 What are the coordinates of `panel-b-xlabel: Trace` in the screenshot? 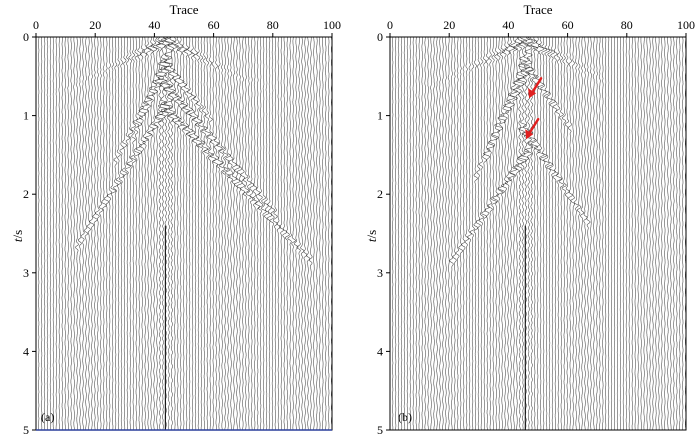 It's located at (537, 9).